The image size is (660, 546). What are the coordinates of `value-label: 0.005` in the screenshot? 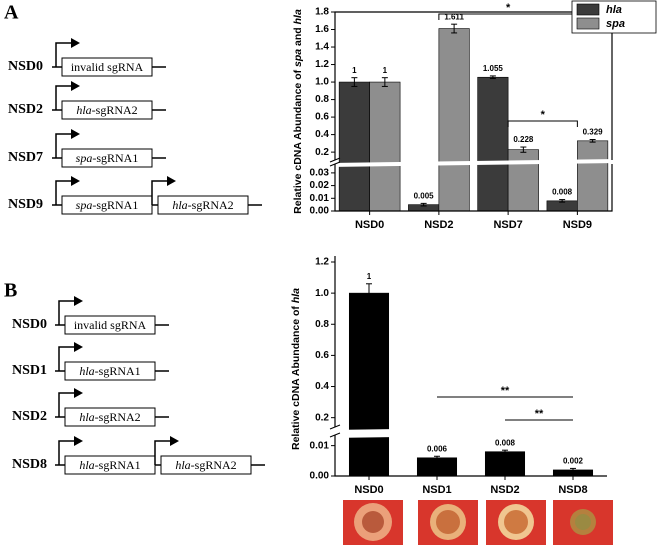 It's located at (424, 195).